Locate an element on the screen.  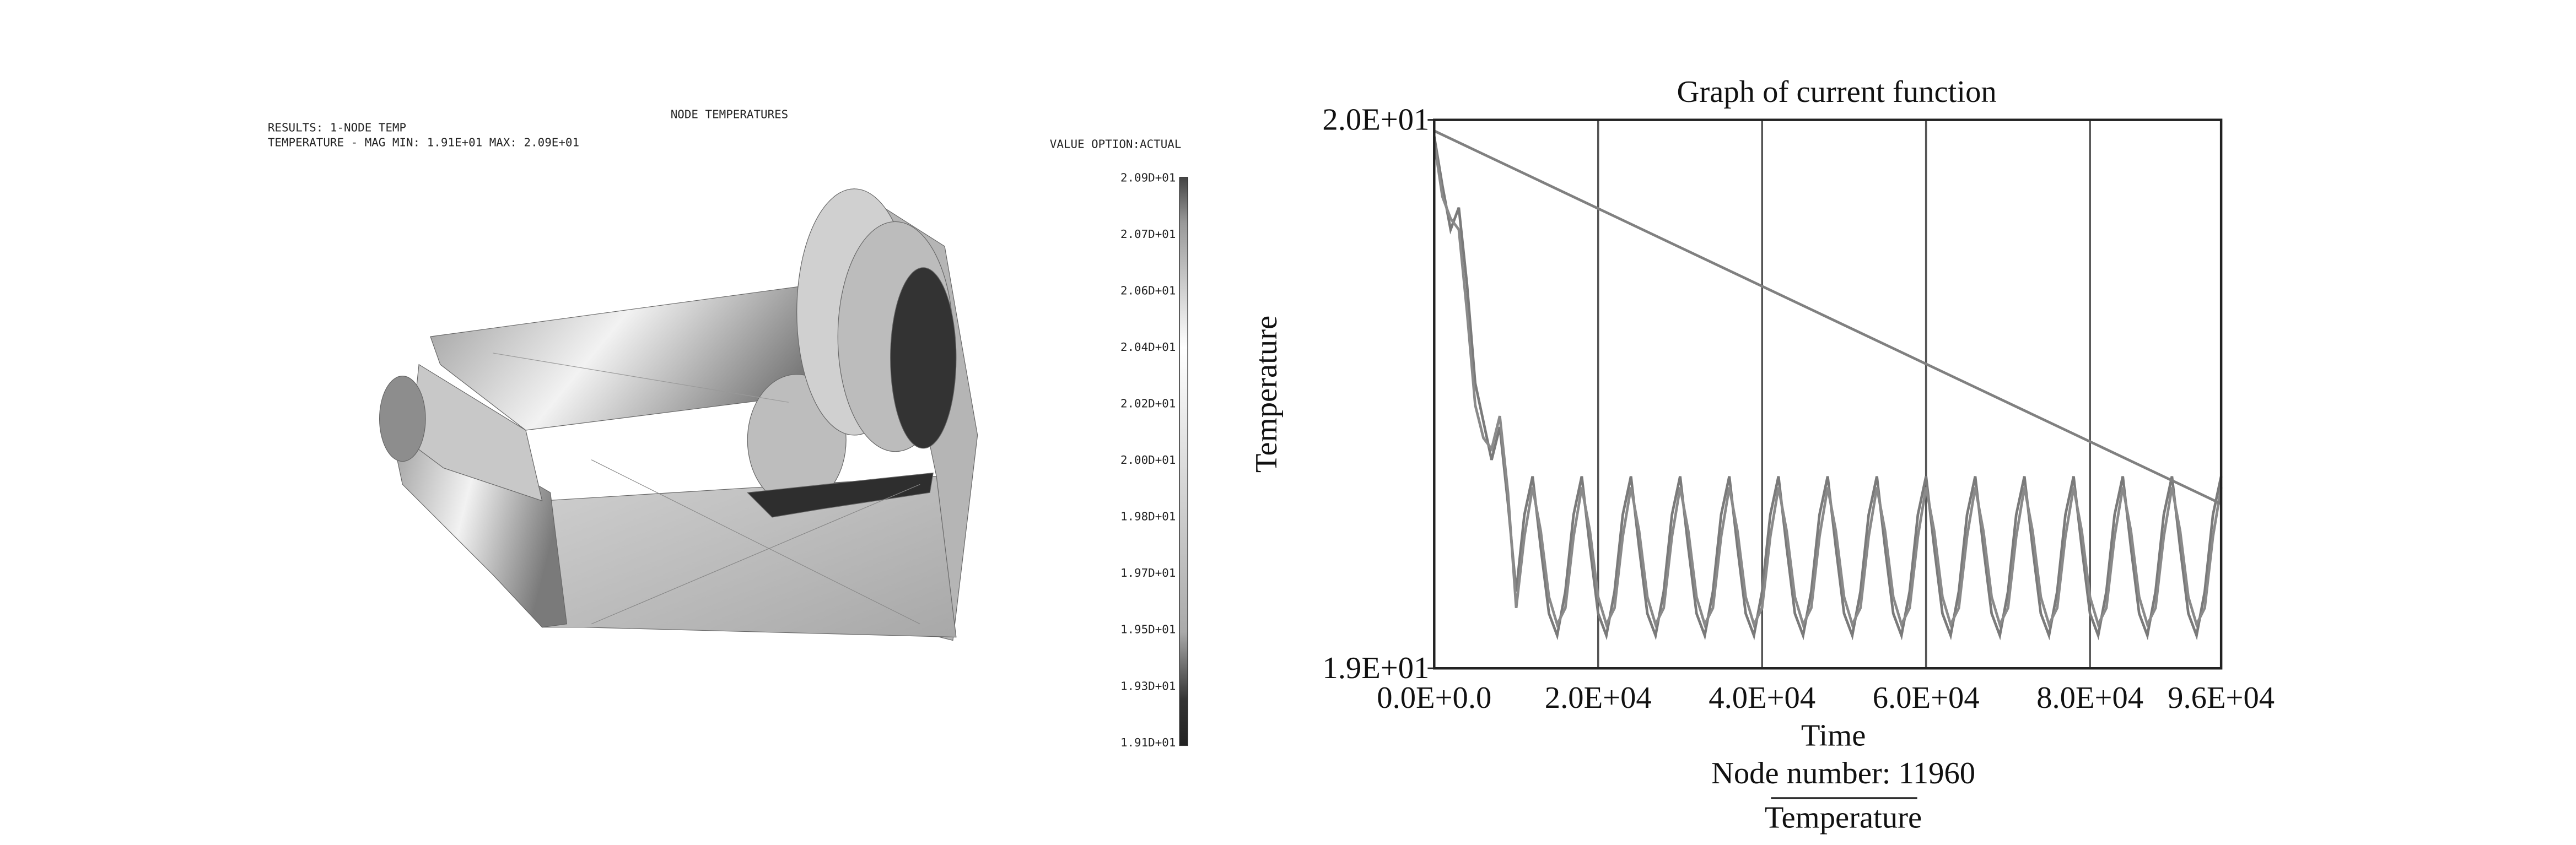
colorbar-label: 1.98D+01 is located at coordinates (1148, 516).